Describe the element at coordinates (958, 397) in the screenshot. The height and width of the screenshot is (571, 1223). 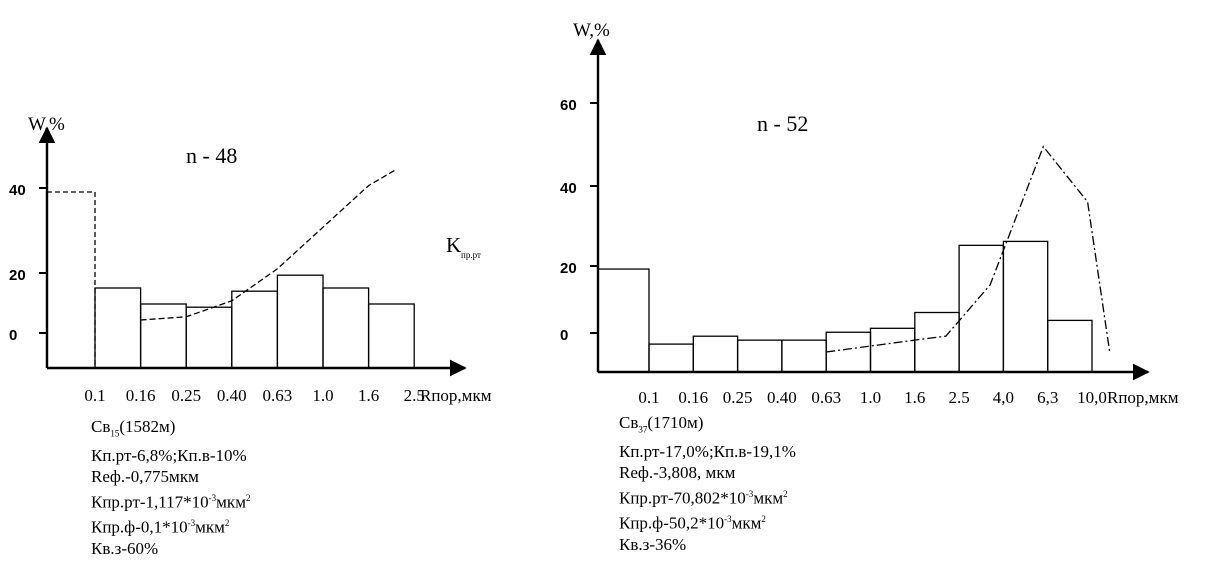
I see `right-x-tick-label: 2.5` at that location.